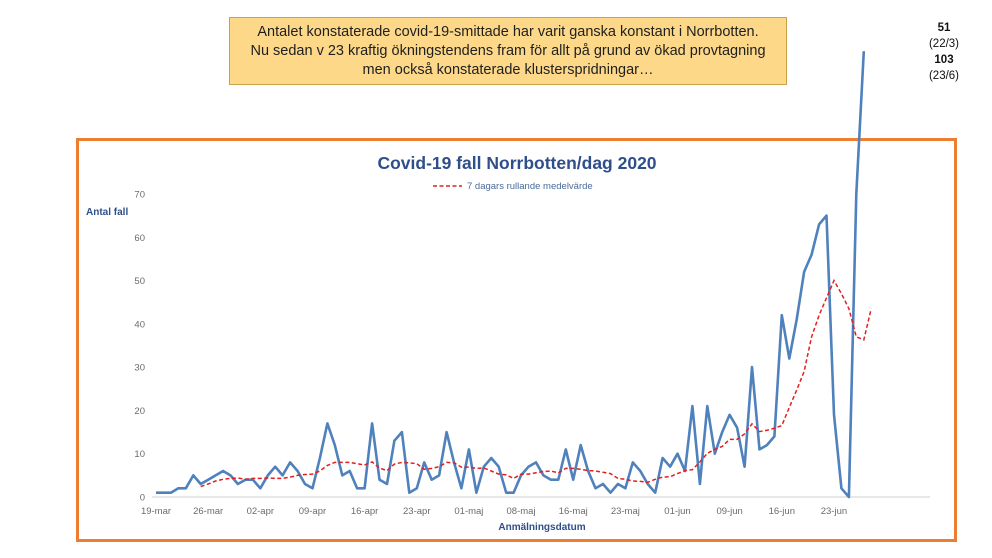 This screenshot has height=558, width=992. I want to click on x-tick-label: 23-maj, so click(625, 511).